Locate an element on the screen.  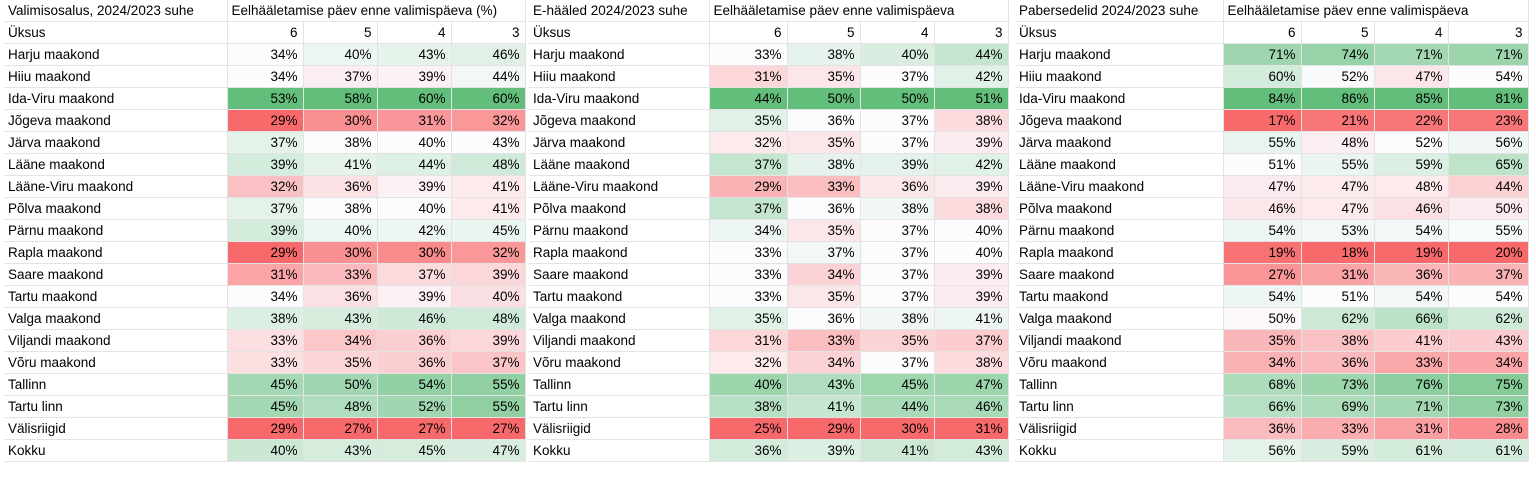
unit-name-cell: Lääne maakond is located at coordinates (116, 164).